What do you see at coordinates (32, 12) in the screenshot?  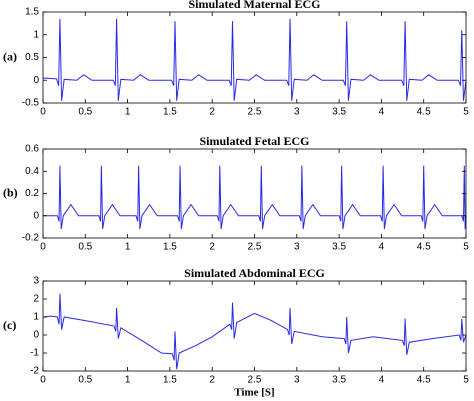 I see `y-tick-label: 1.5` at bounding box center [32, 12].